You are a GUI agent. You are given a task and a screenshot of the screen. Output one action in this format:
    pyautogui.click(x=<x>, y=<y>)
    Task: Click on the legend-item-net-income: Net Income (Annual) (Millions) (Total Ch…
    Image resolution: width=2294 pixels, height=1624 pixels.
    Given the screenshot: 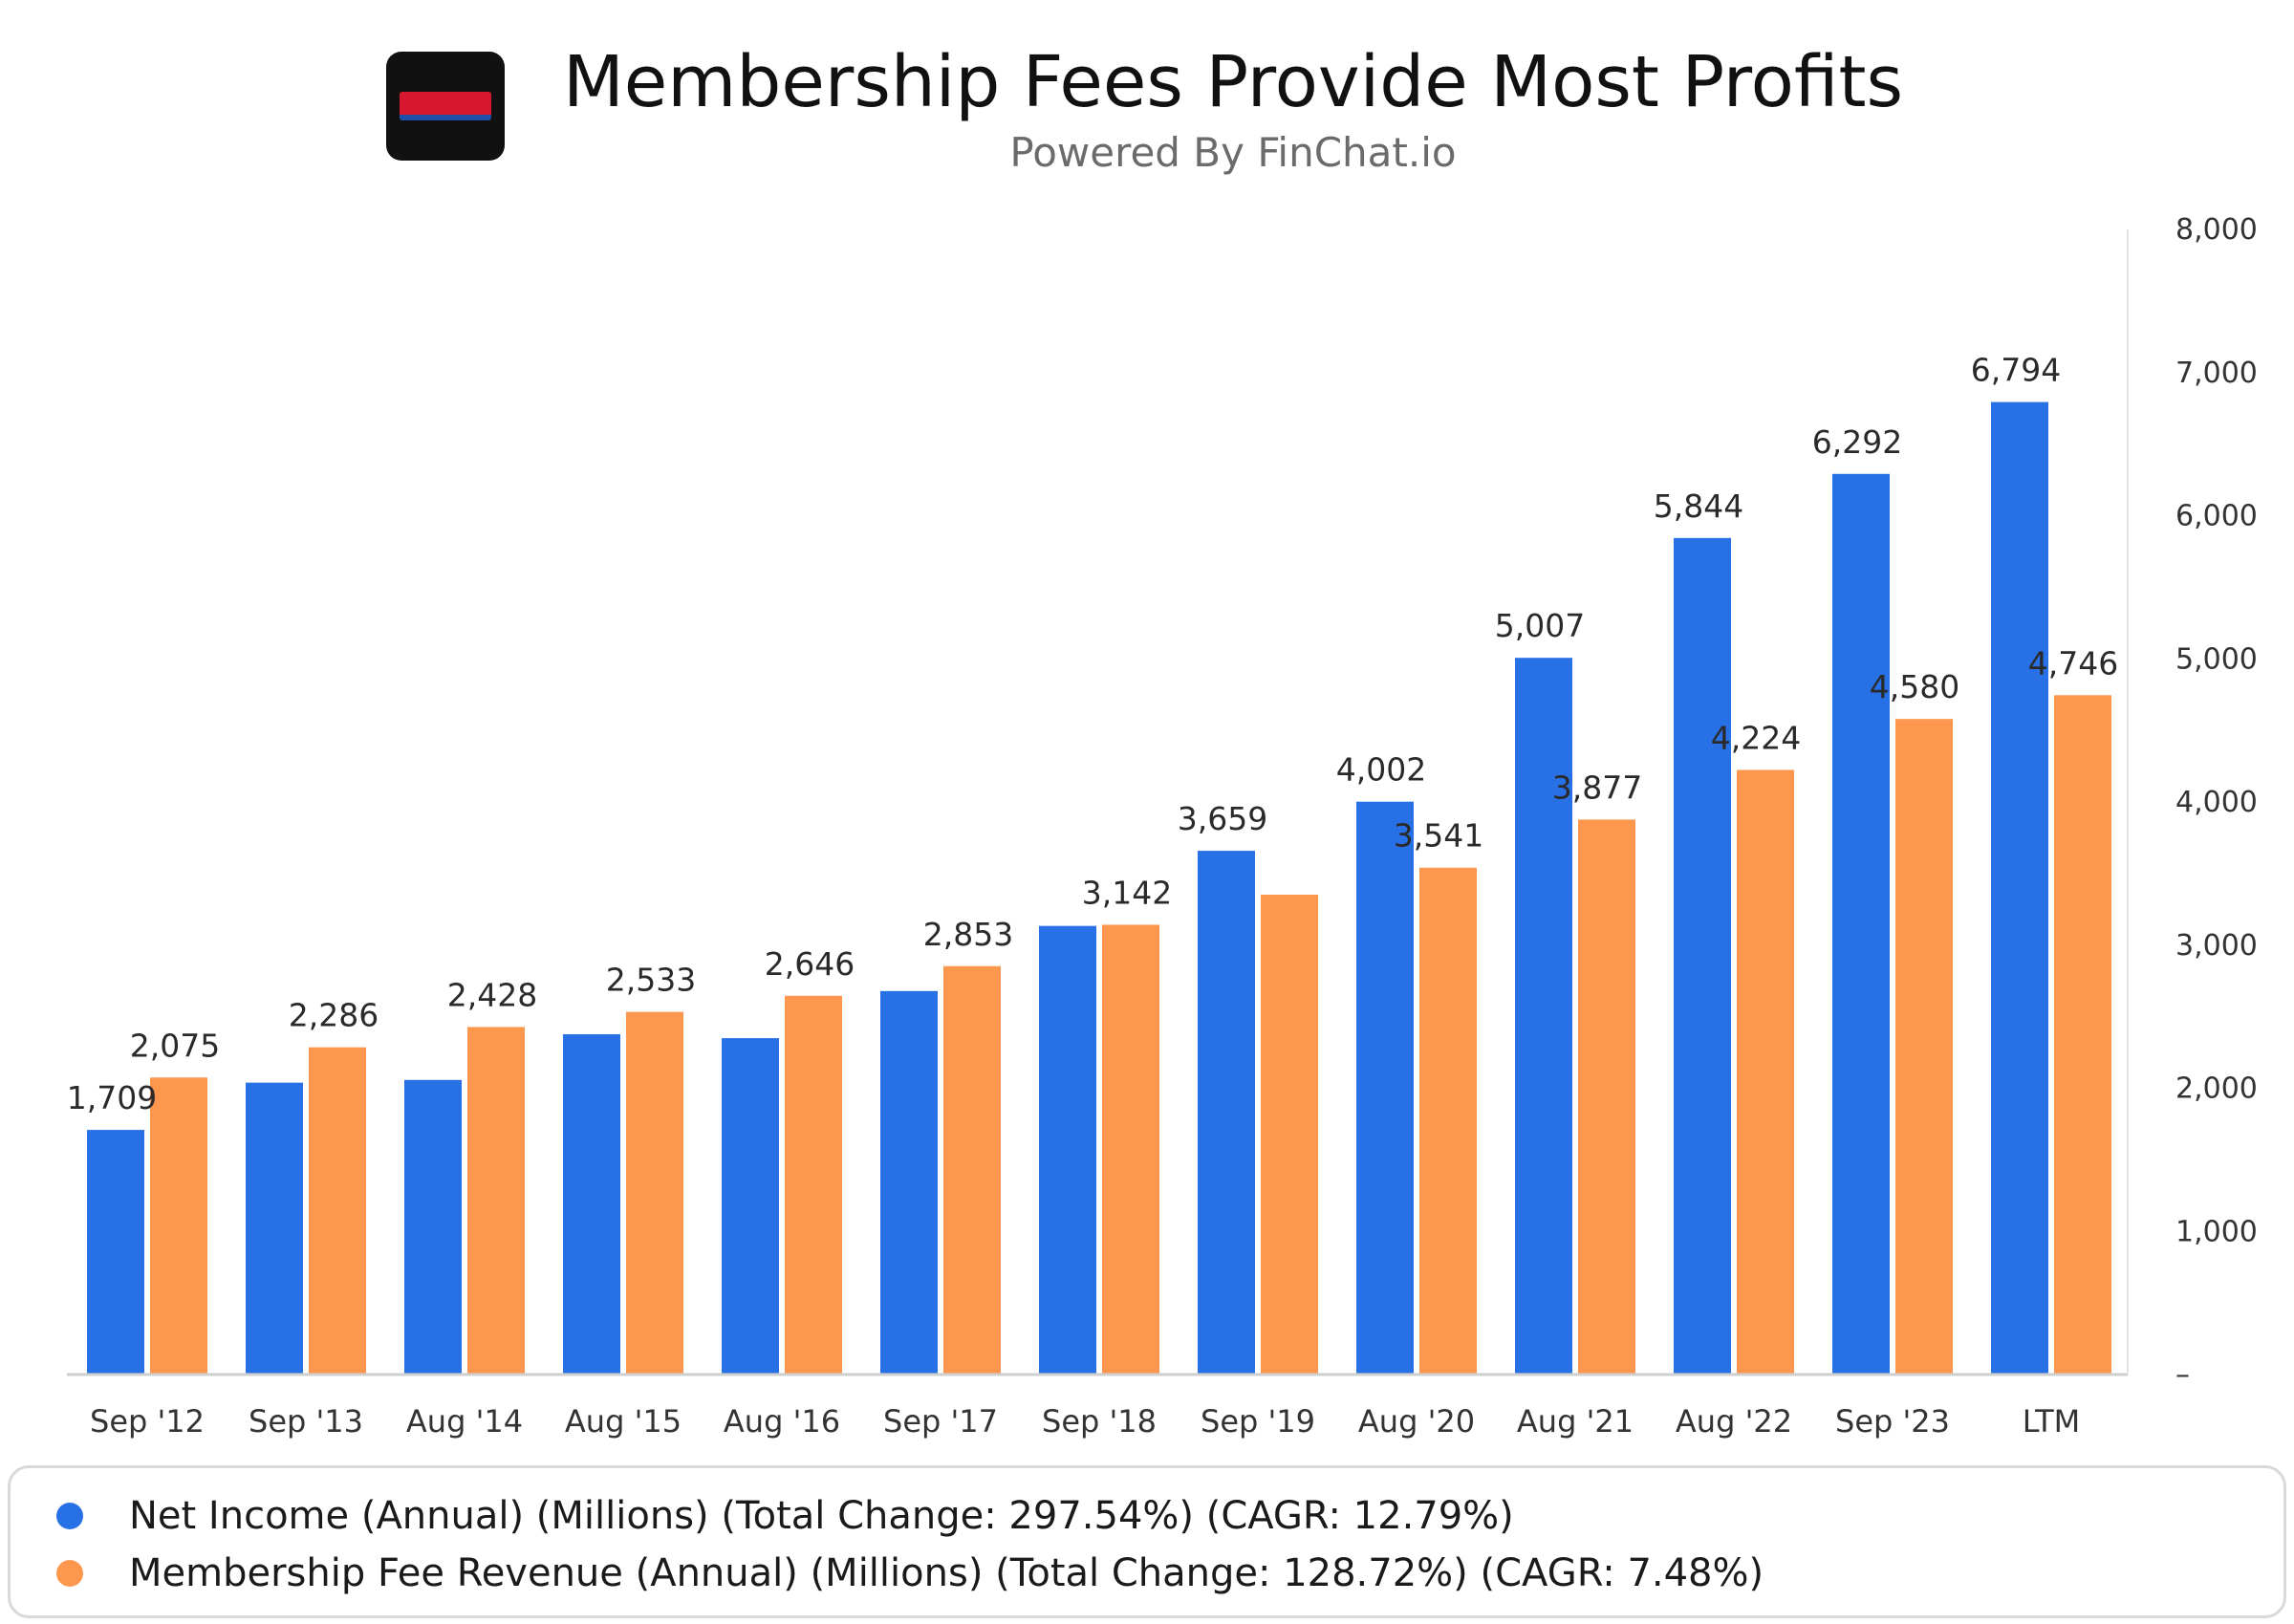 What is the action you would take?
    pyautogui.click(x=785, y=1516)
    